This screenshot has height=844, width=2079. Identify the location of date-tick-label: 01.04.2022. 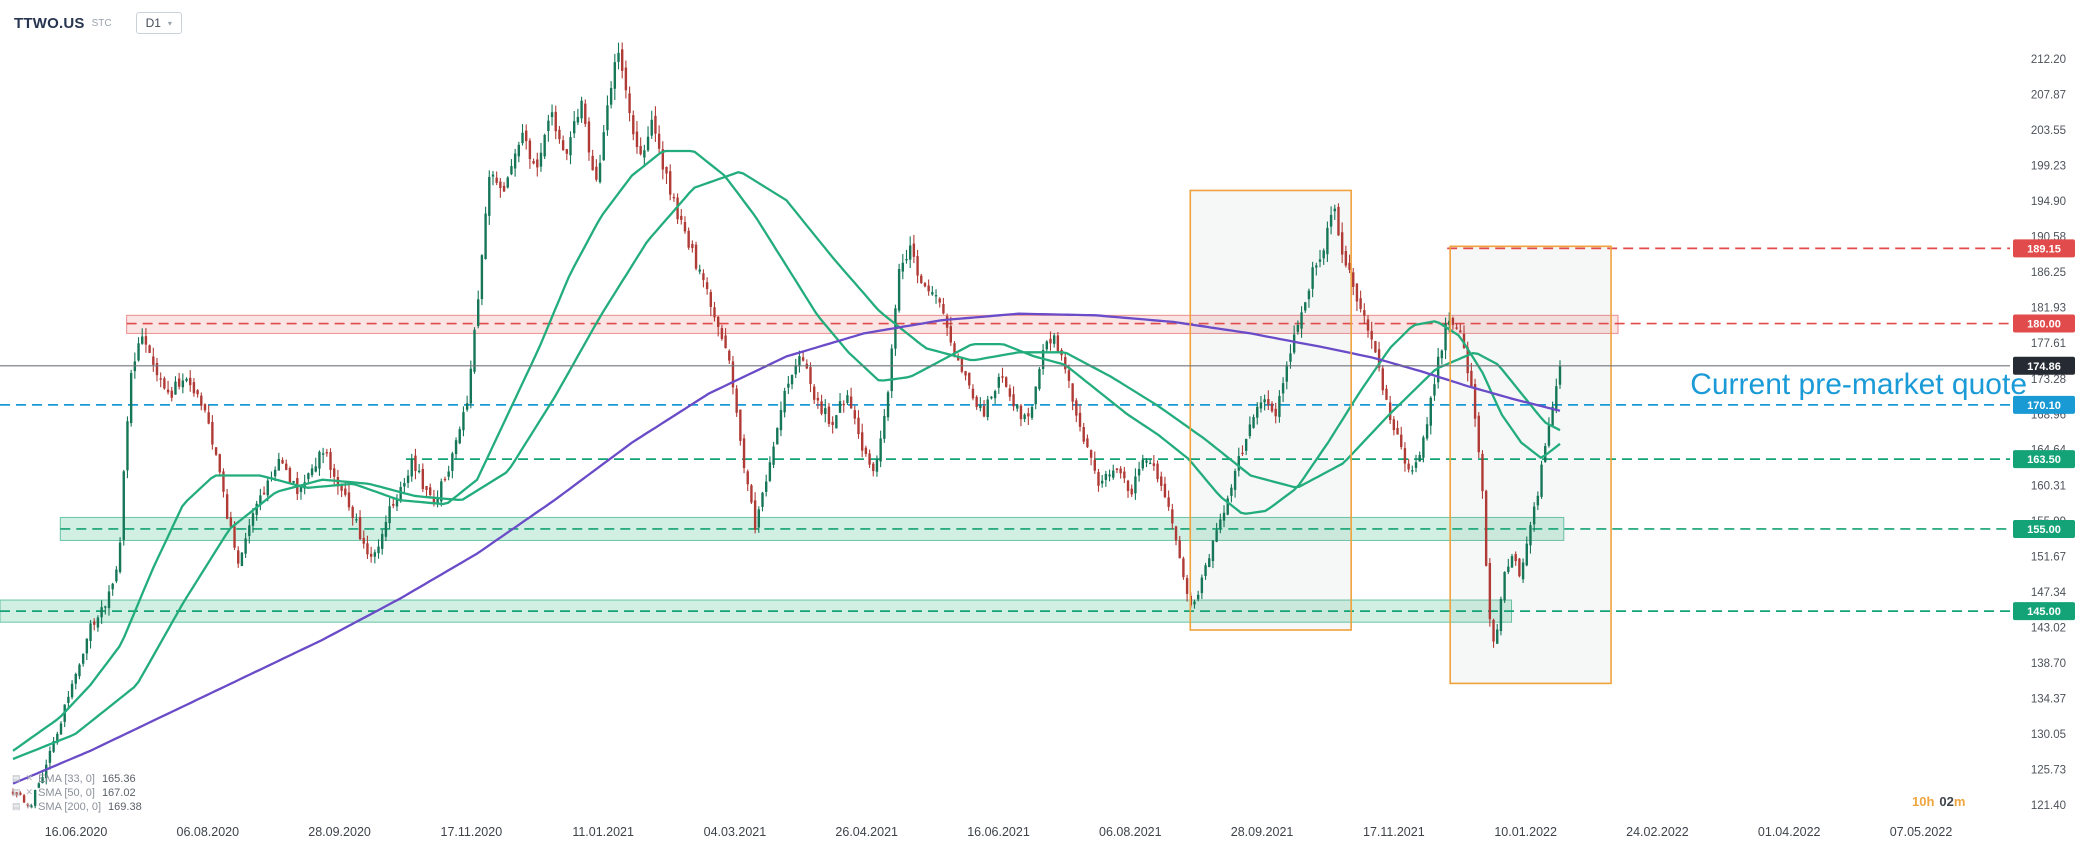
(1789, 832).